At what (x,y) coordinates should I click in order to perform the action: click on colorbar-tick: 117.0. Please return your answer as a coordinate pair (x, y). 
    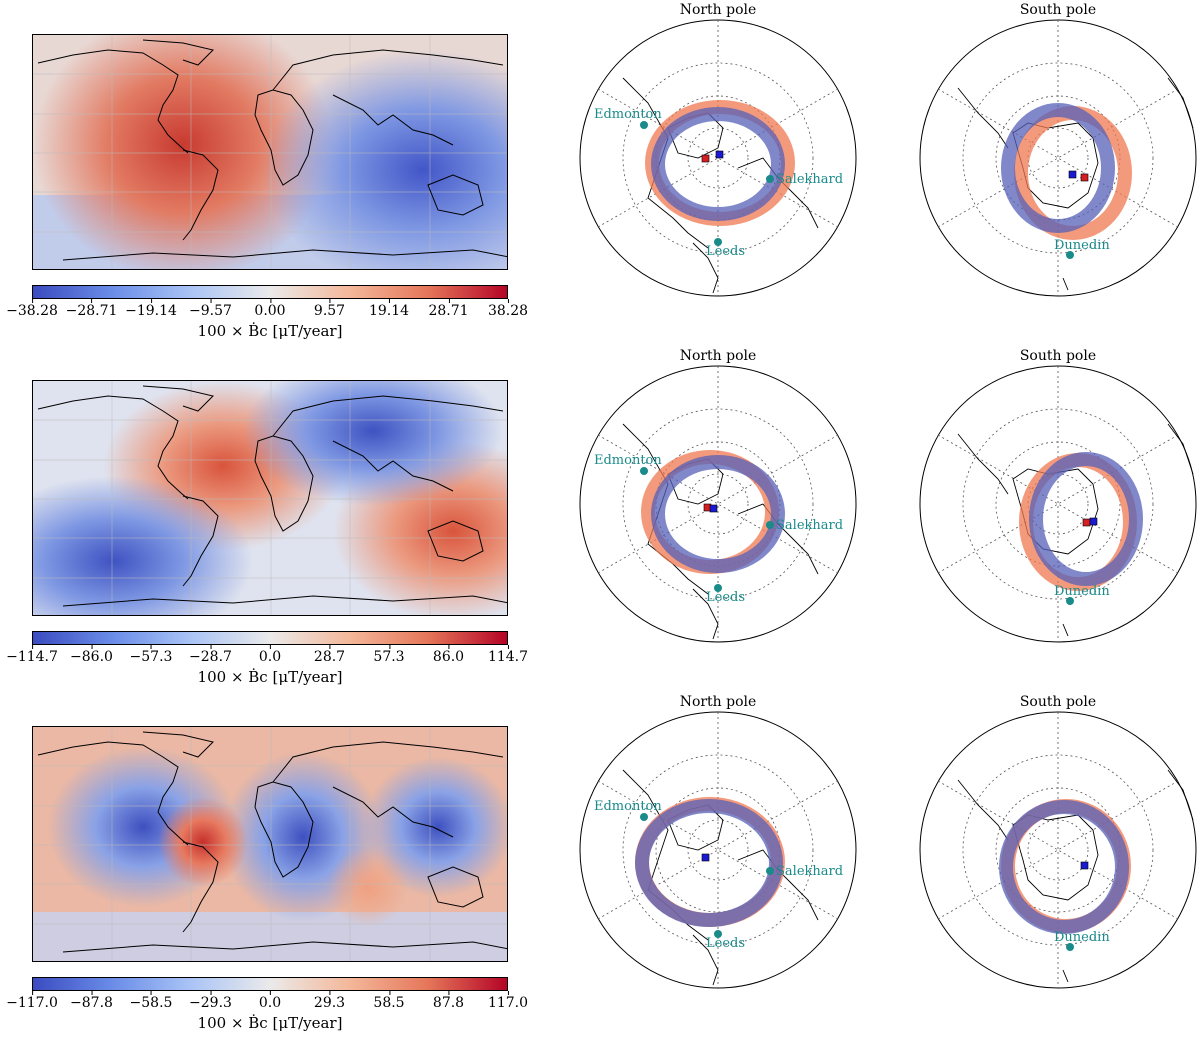
    Looking at the image, I should click on (508, 1001).